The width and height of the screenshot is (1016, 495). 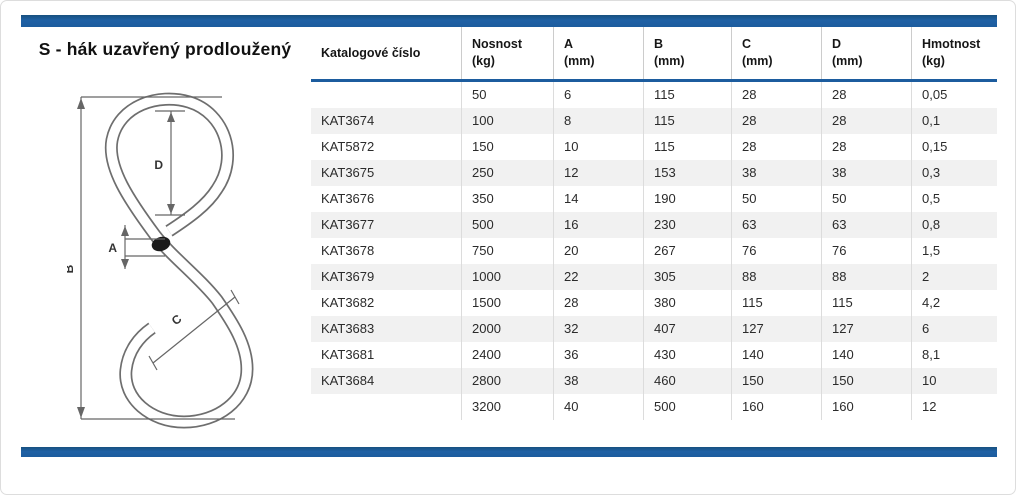 I want to click on cell-hmotnost: 0,15, so click(x=954, y=147).